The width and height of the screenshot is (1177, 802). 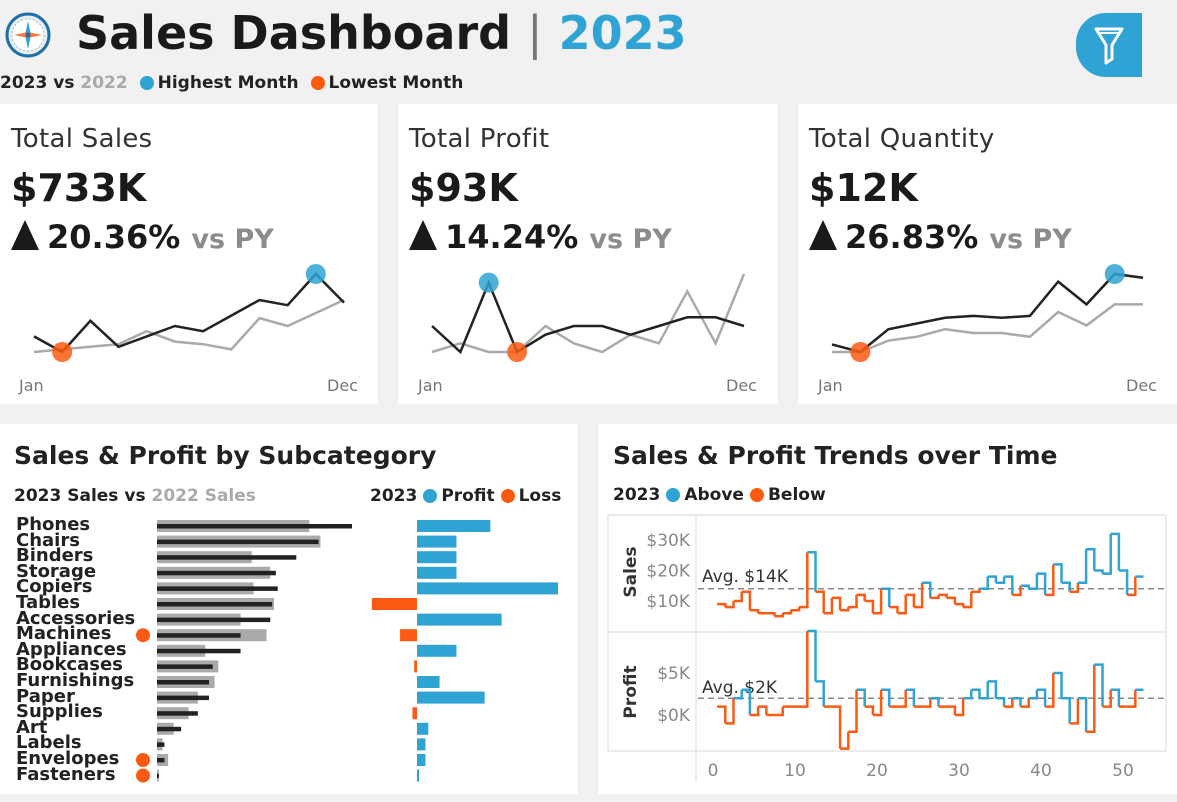 What do you see at coordinates (877, 771) in the screenshot?
I see `x-tick-label: 20` at bounding box center [877, 771].